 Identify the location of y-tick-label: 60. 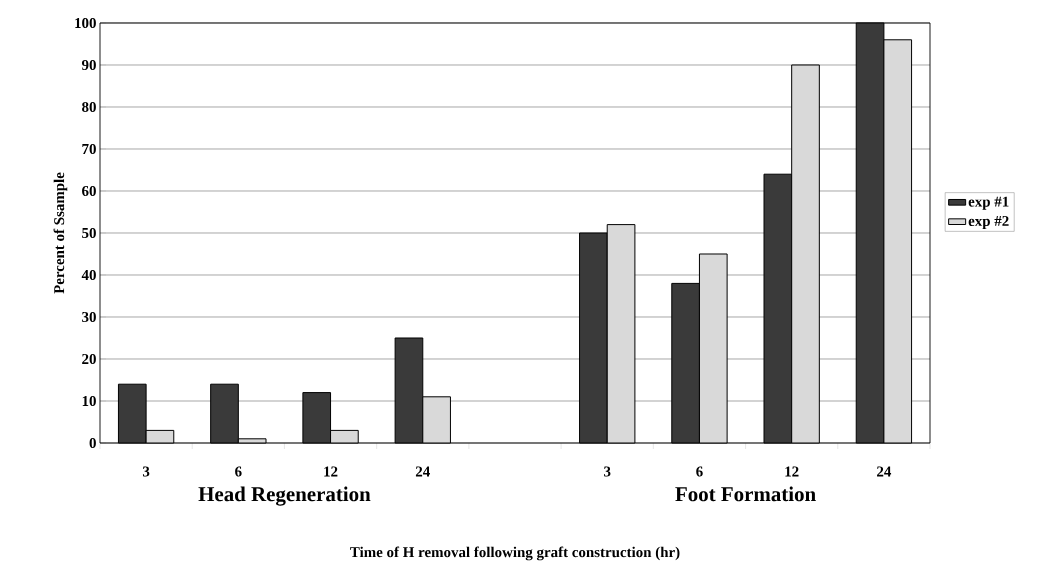
(89, 191).